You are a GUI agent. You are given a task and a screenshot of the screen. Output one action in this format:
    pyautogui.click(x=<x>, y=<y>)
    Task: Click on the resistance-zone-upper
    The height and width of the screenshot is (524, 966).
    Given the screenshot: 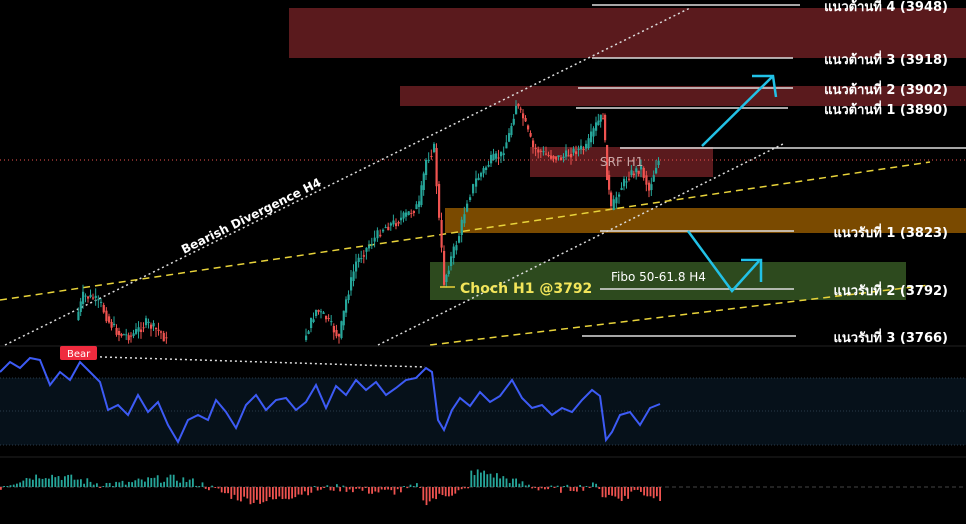 What is the action you would take?
    pyautogui.click(x=627, y=33)
    